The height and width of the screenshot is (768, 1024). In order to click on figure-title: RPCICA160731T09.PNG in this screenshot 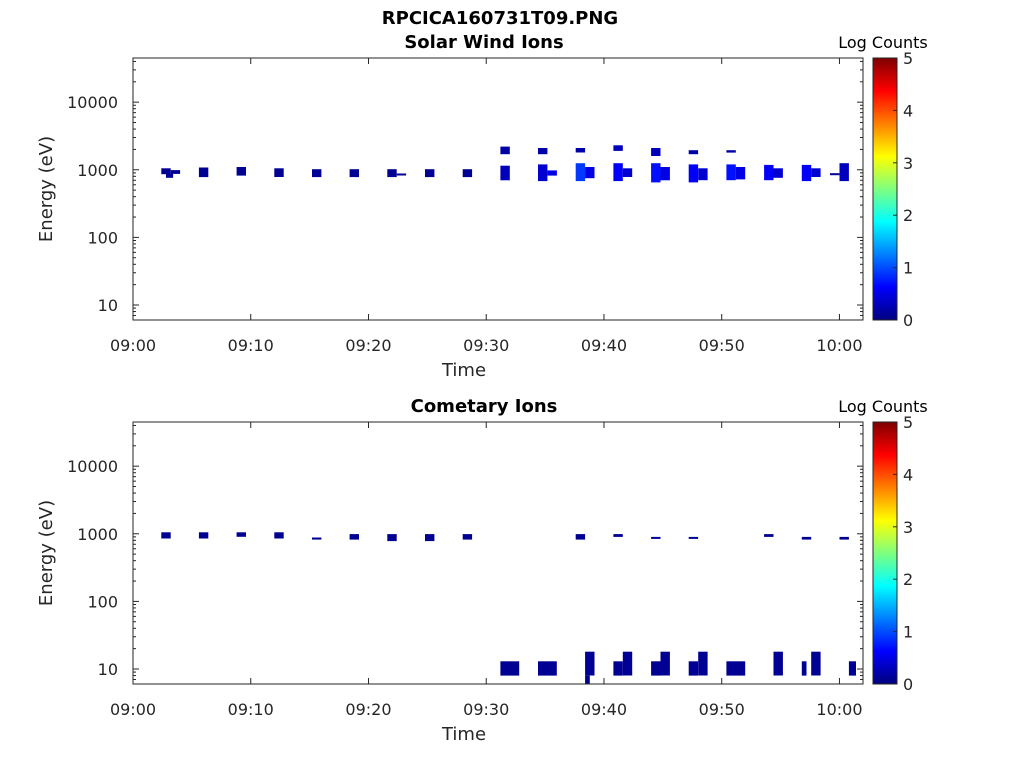, I will do `click(500, 18)`.